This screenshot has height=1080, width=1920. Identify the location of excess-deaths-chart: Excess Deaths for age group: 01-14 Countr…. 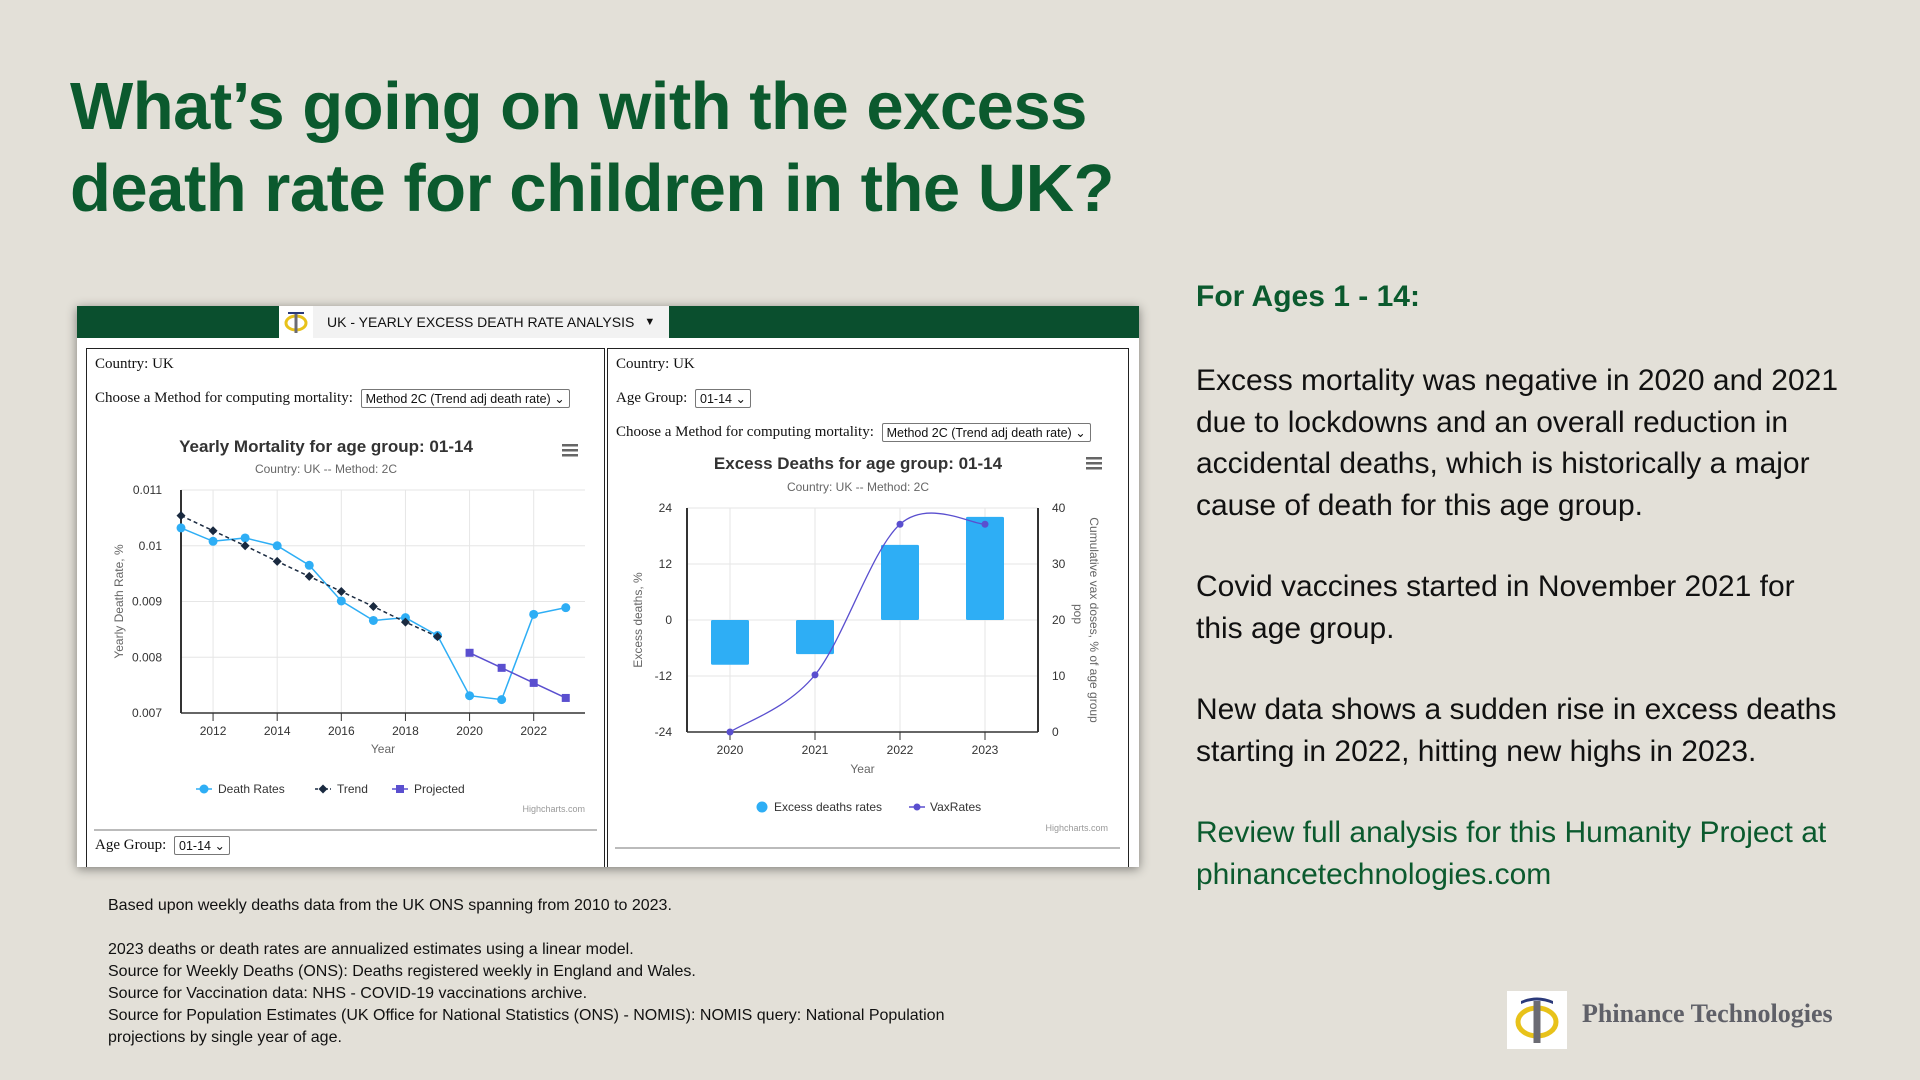
(869, 643).